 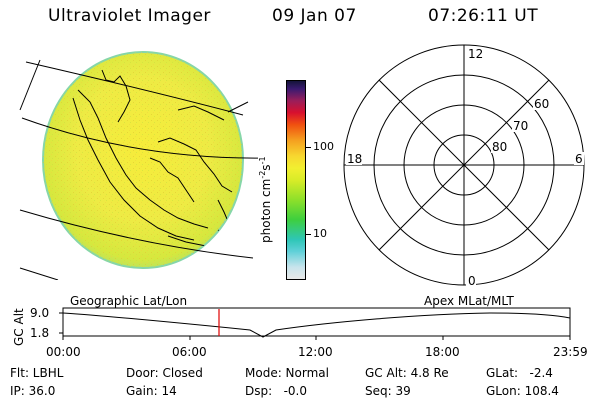 I want to click on seq-value: Seq: 39, so click(x=388, y=391).